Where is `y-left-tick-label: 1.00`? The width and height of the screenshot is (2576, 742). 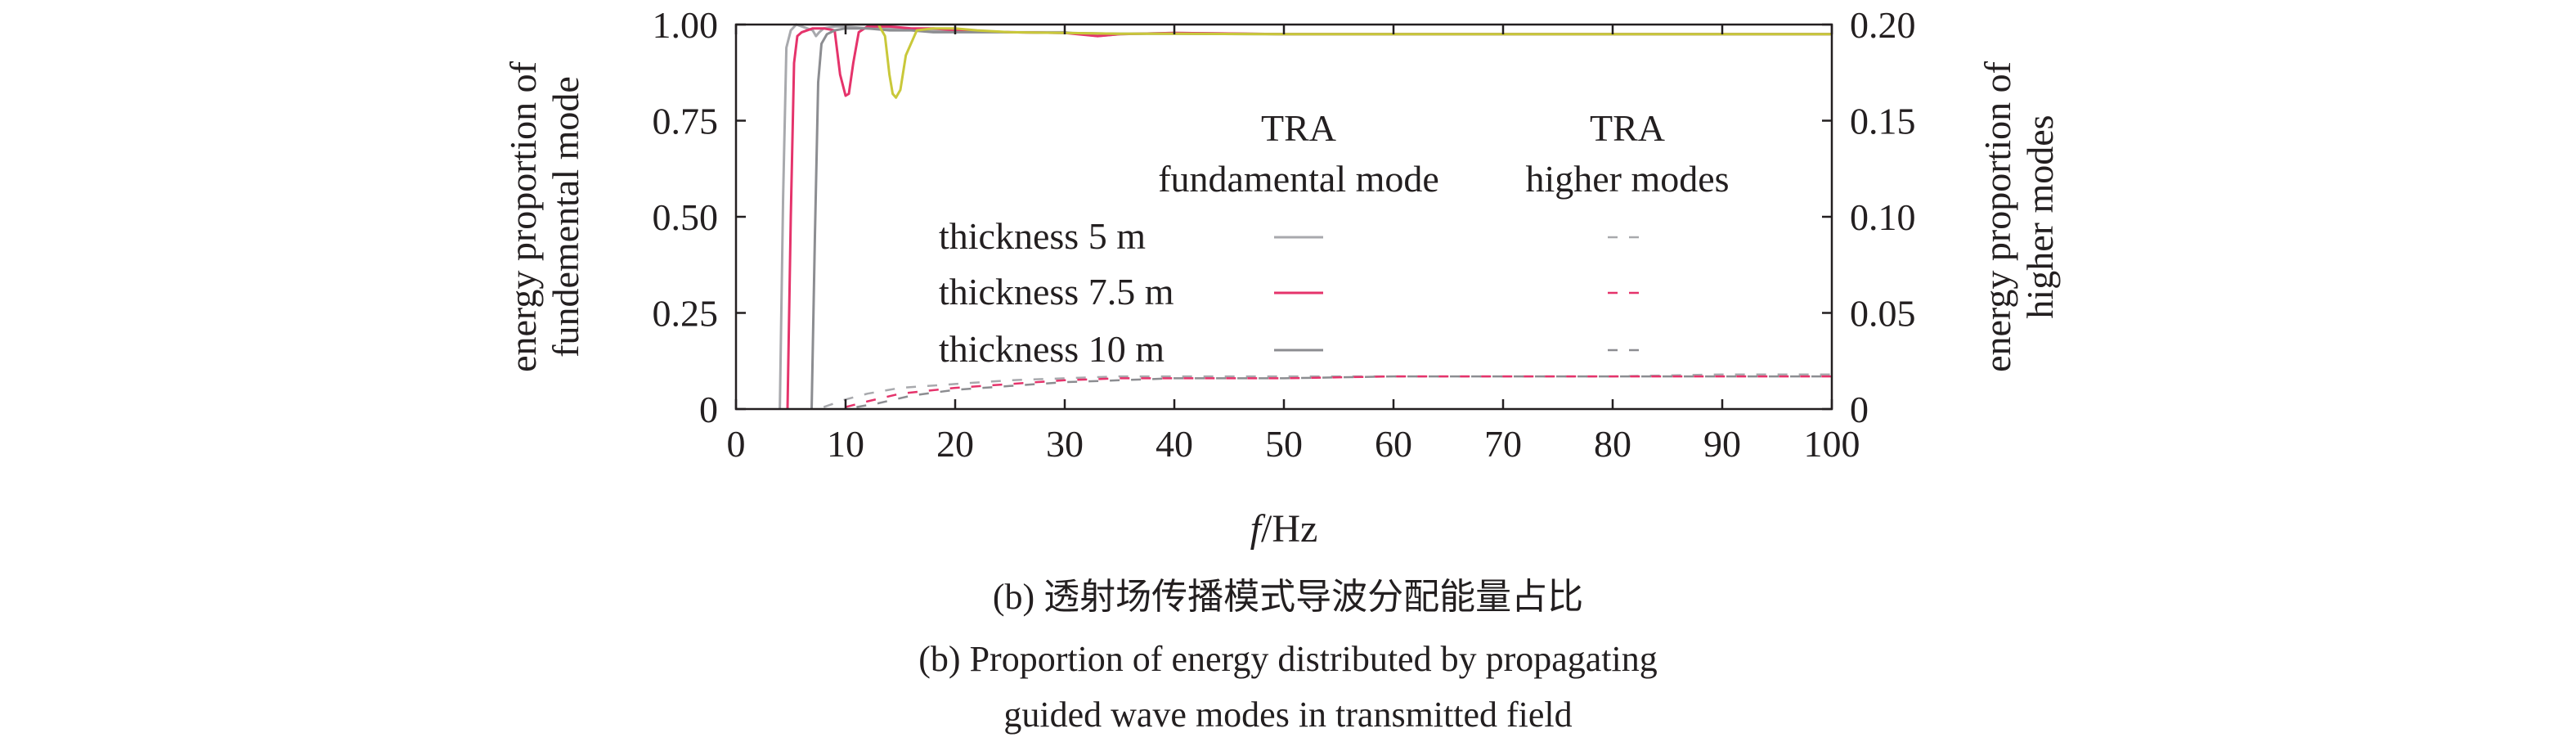
y-left-tick-label: 1.00 is located at coordinates (686, 25).